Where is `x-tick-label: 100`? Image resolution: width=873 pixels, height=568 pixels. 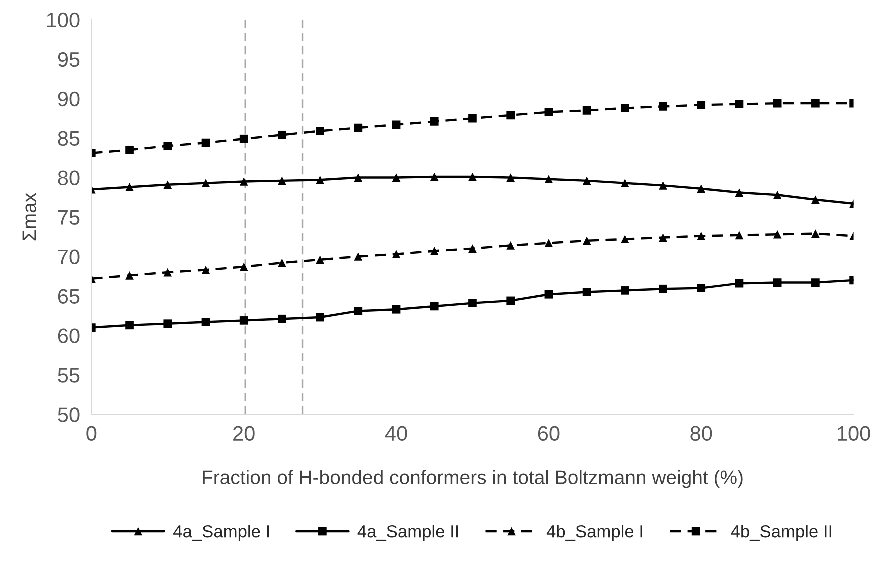 x-tick-label: 100 is located at coordinates (854, 434).